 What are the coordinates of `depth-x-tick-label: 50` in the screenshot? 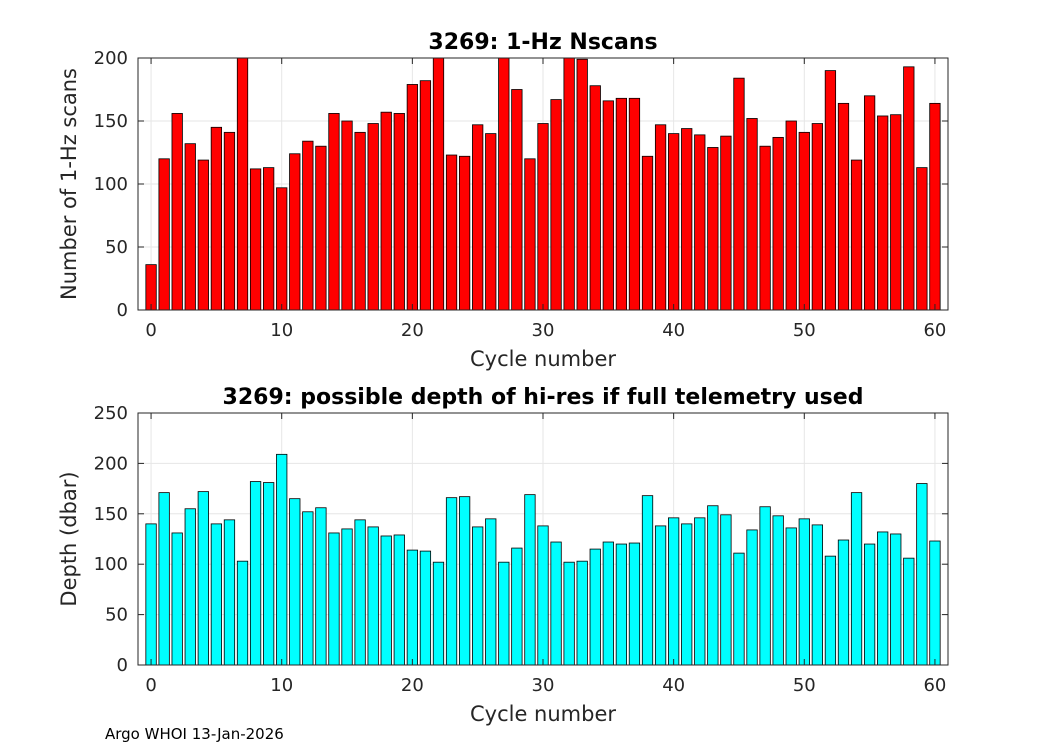 It's located at (804, 685).